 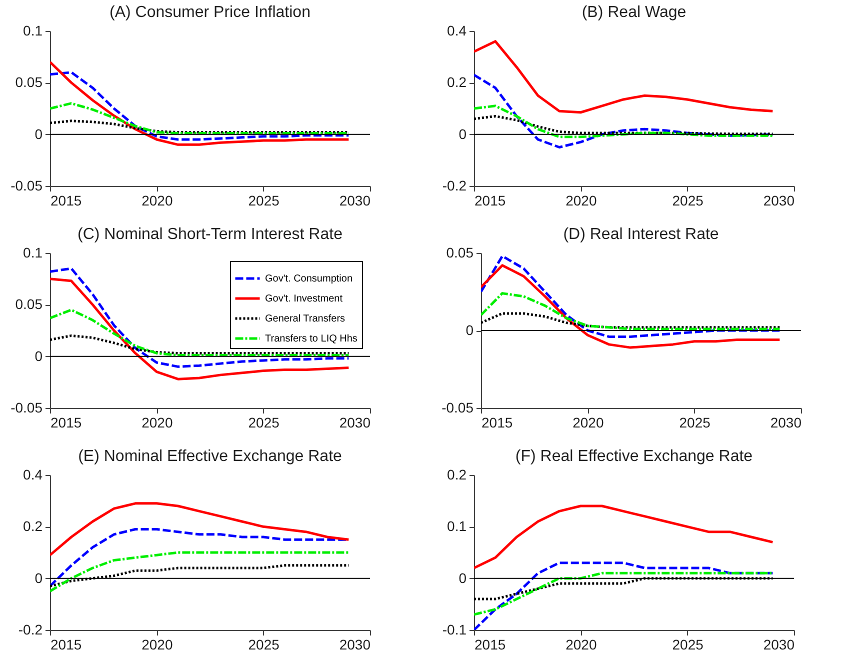 I want to click on chart-title: (A) Consumer Price Inflation, so click(x=210, y=12).